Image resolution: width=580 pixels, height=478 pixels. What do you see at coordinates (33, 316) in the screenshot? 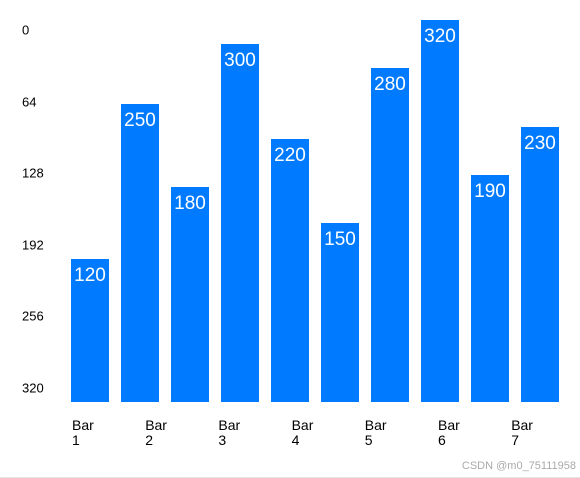
I see `y-tick-label: 256` at bounding box center [33, 316].